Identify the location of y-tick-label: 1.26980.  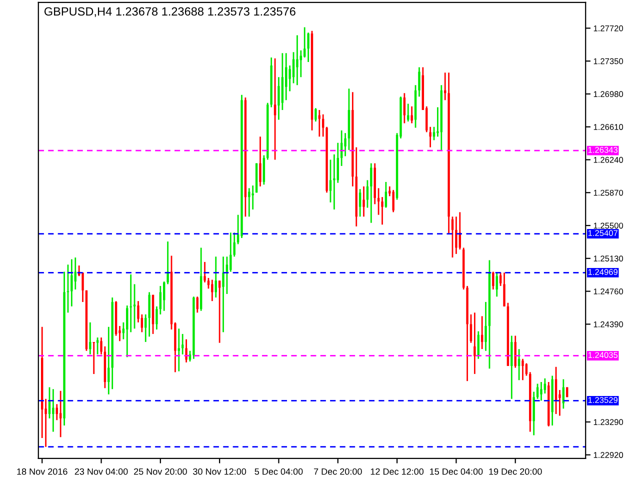
(609, 94).